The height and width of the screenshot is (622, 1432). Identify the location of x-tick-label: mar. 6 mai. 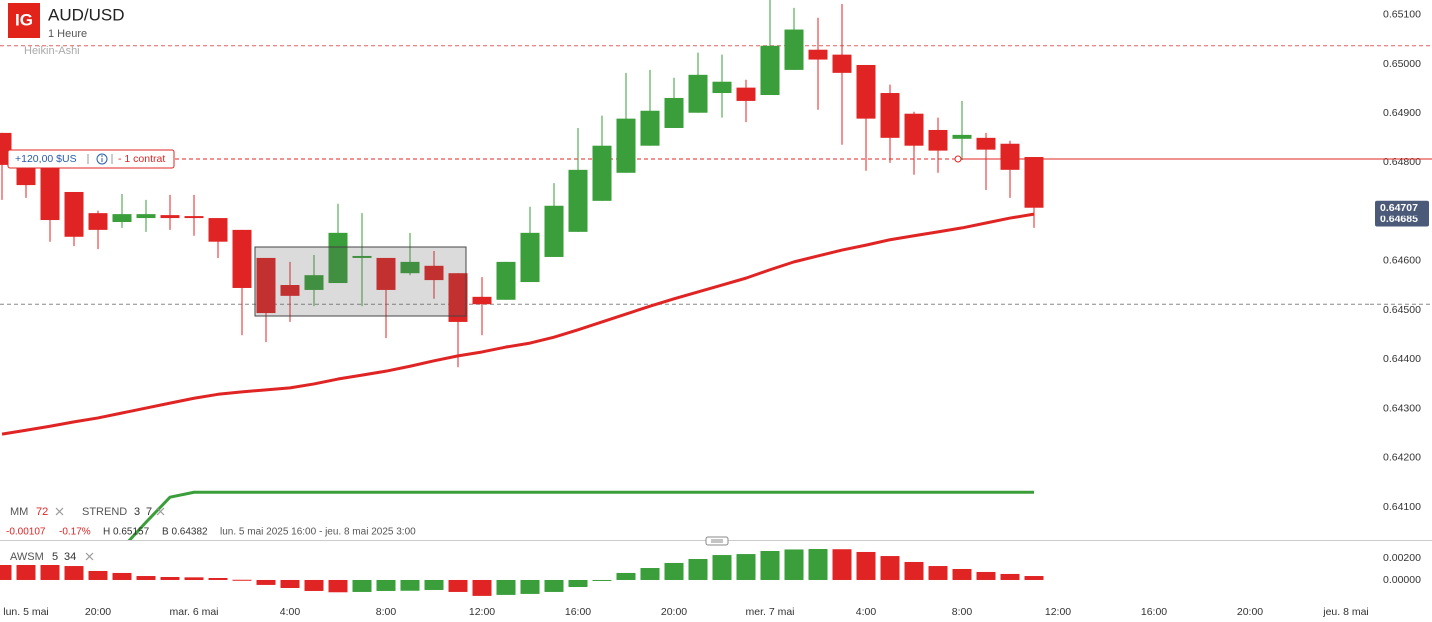
(193, 612).